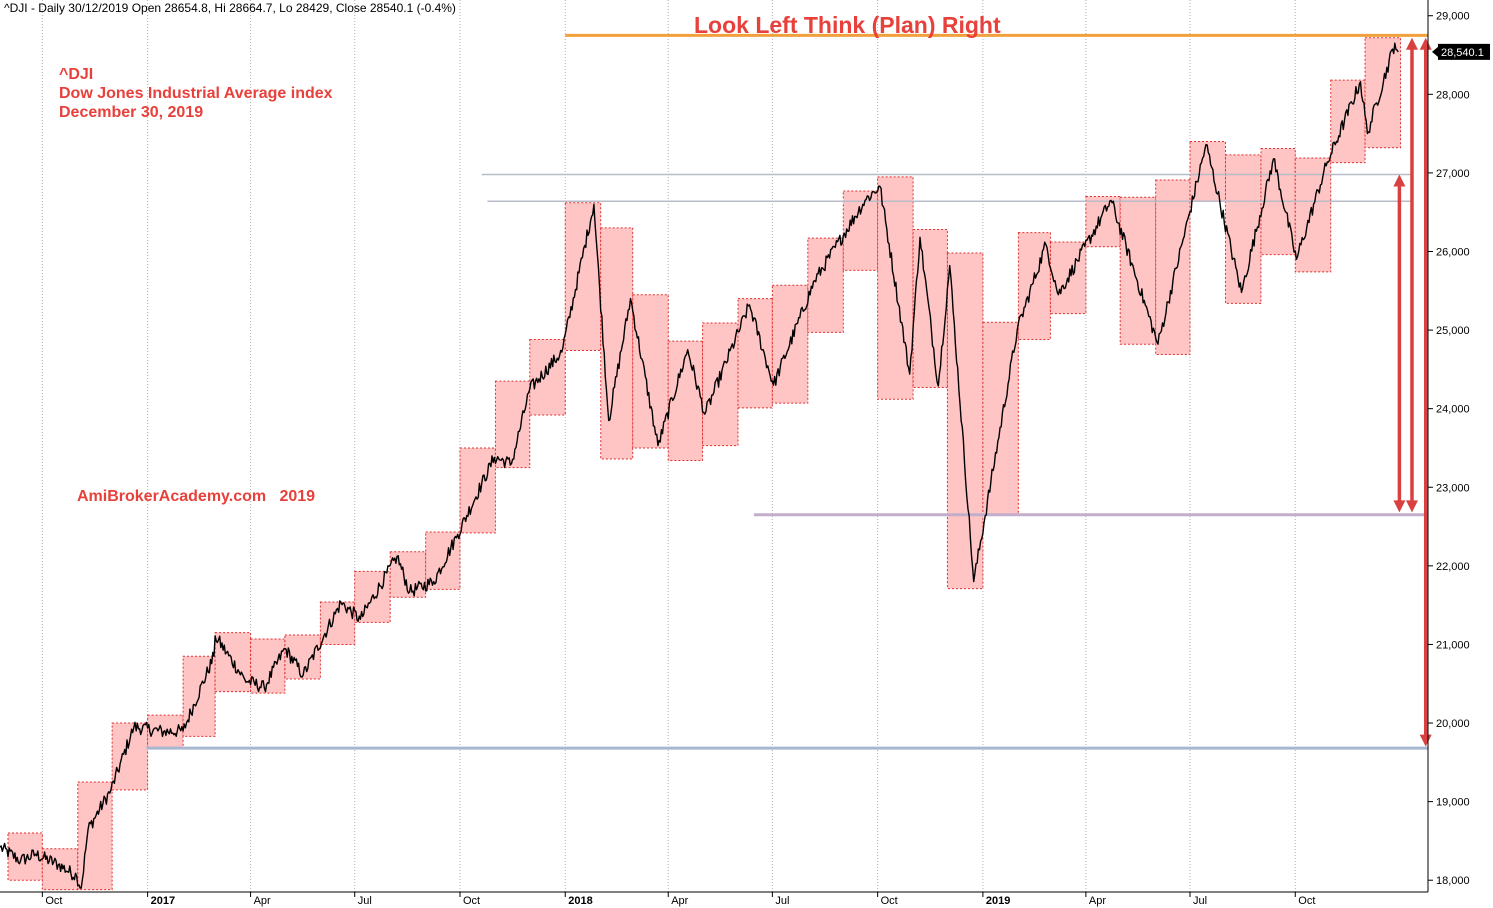 The width and height of the screenshot is (1493, 908). What do you see at coordinates (1399, 343) in the screenshot?
I see `arrow-left` at bounding box center [1399, 343].